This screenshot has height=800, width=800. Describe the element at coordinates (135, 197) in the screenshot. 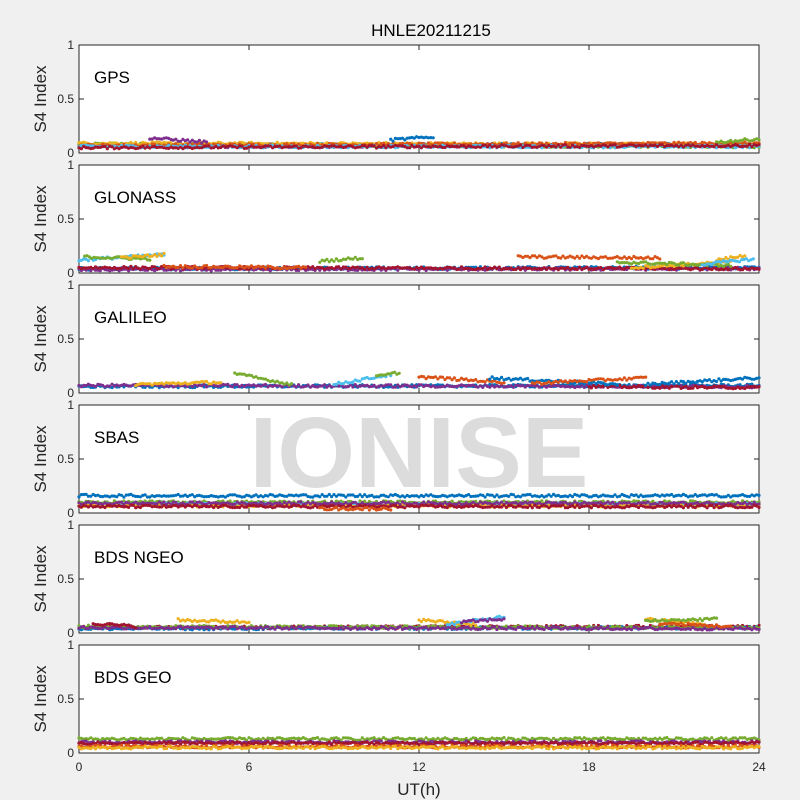

I see `panel-label: GLONASS` at that location.